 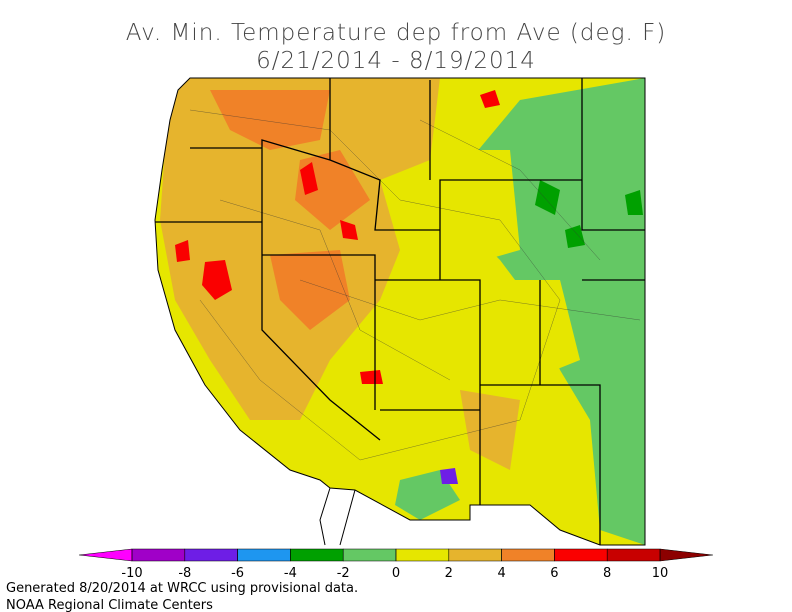 I want to click on legend-tick-label: 0, so click(x=396, y=573).